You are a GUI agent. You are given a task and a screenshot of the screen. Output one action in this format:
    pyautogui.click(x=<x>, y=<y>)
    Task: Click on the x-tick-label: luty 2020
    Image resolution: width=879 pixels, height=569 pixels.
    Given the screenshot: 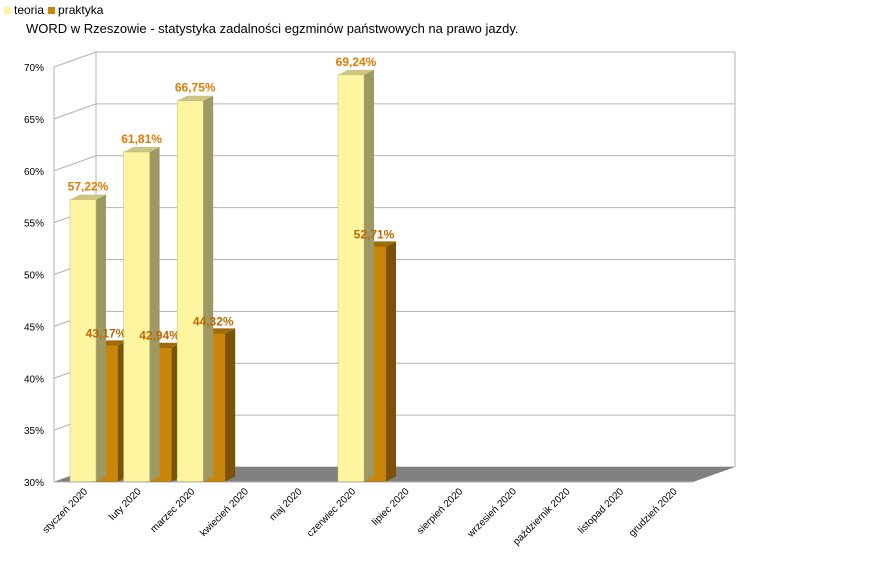 What is the action you would take?
    pyautogui.click(x=125, y=504)
    